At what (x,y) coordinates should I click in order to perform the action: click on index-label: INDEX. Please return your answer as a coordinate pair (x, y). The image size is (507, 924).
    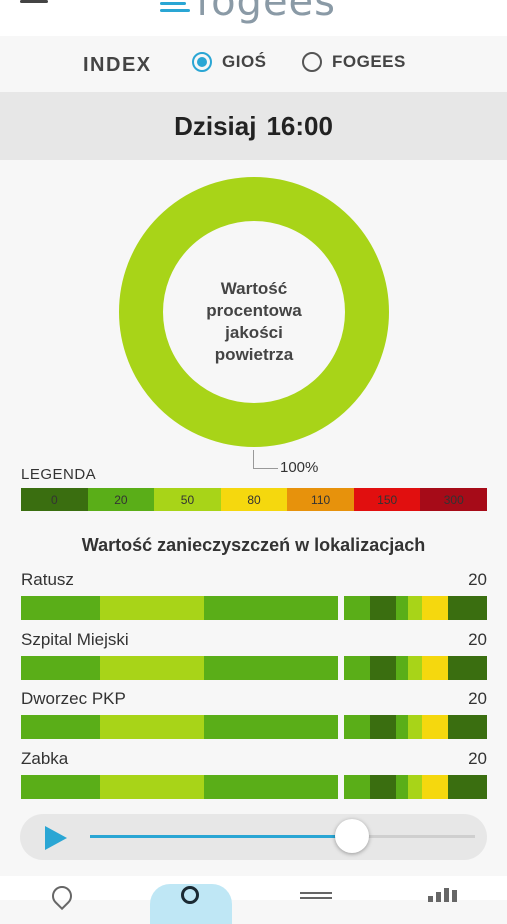
    Looking at the image, I should click on (117, 65).